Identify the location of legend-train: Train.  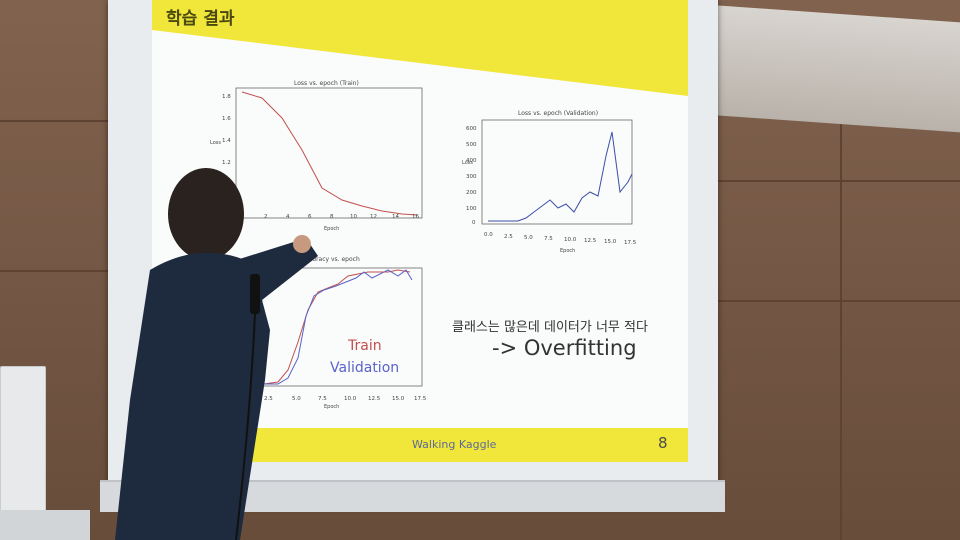
(365, 346).